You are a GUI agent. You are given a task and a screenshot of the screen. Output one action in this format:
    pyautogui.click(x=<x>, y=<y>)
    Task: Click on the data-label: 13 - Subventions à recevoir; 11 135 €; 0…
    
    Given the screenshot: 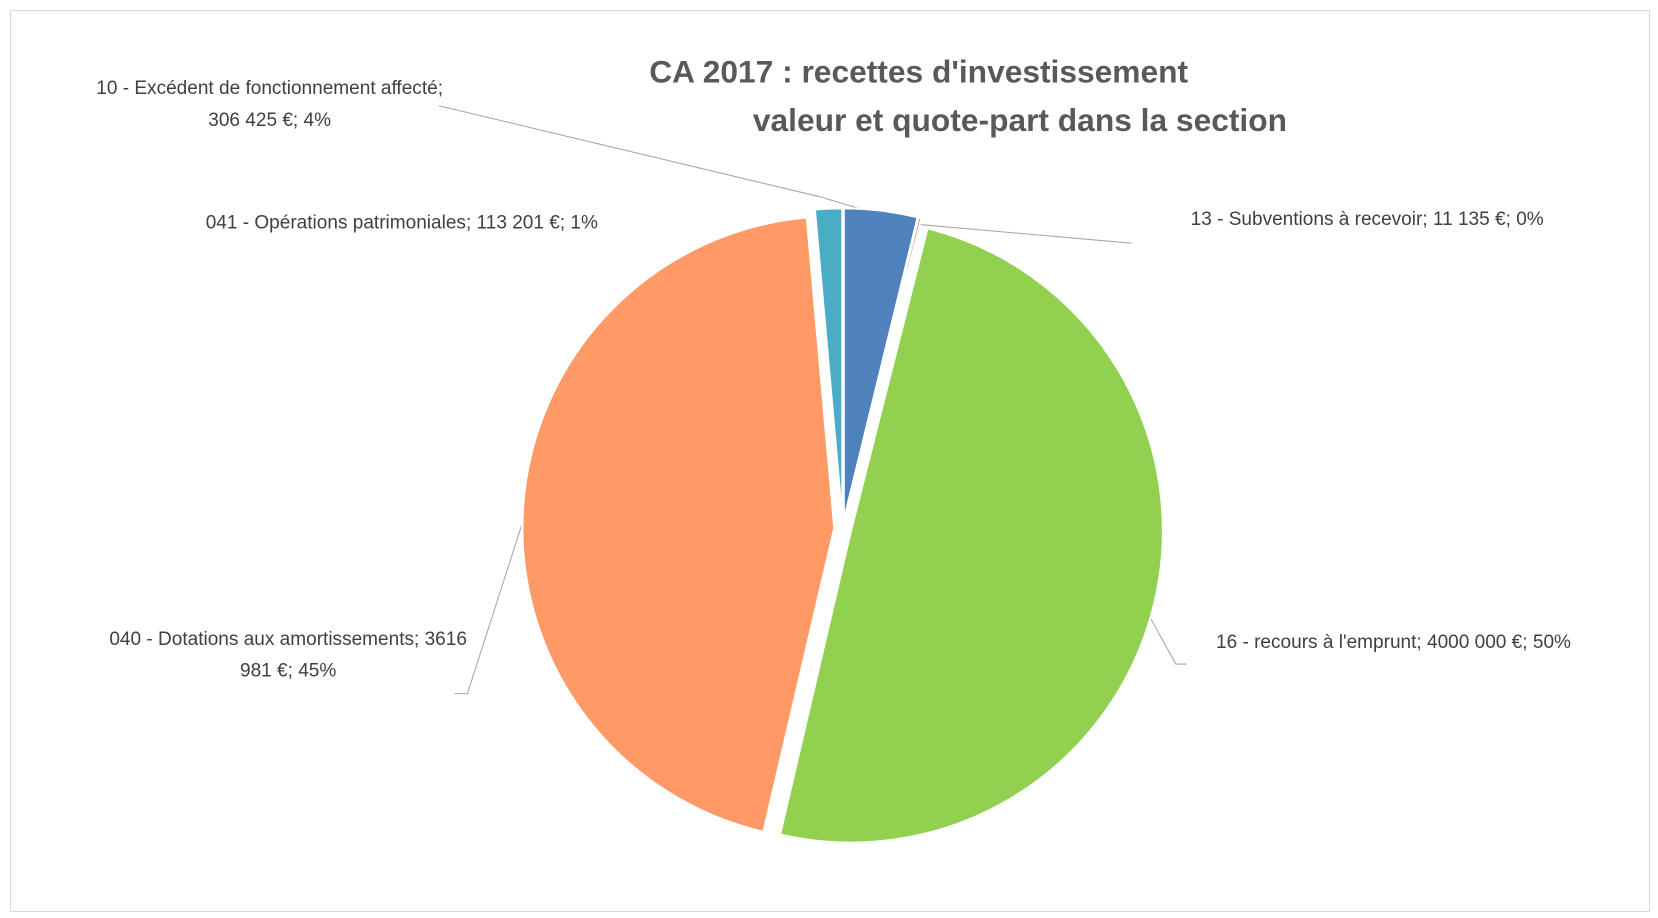 What is the action you would take?
    pyautogui.click(x=1367, y=219)
    